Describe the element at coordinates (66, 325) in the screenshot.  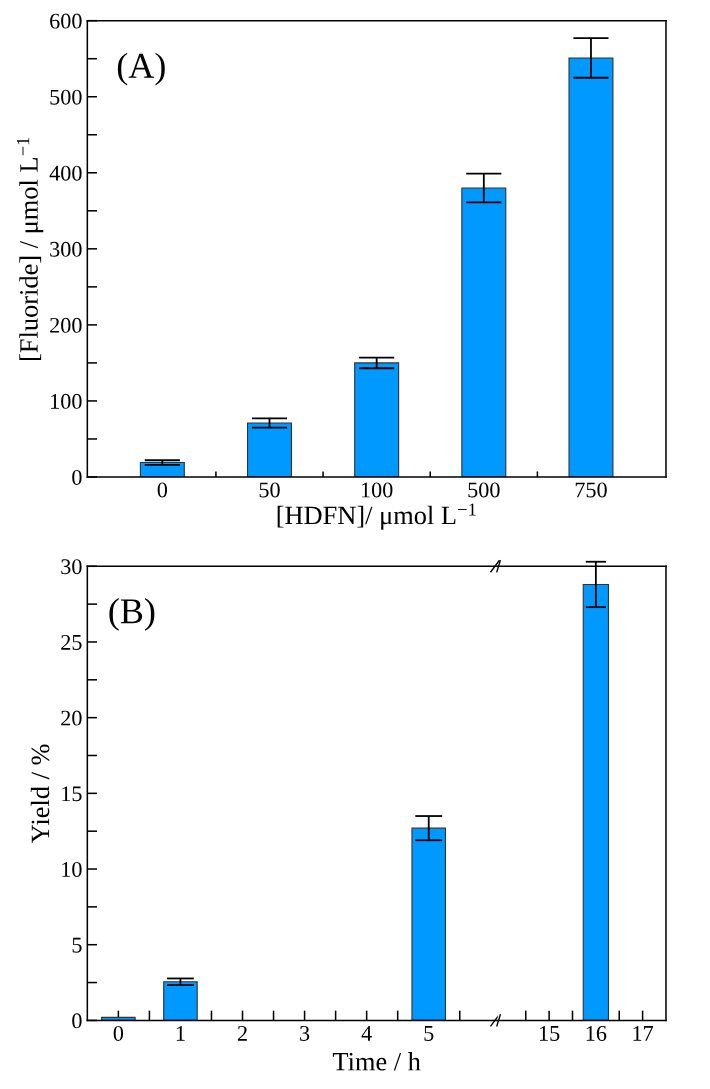
I see `y-tick-label: 200` at that location.